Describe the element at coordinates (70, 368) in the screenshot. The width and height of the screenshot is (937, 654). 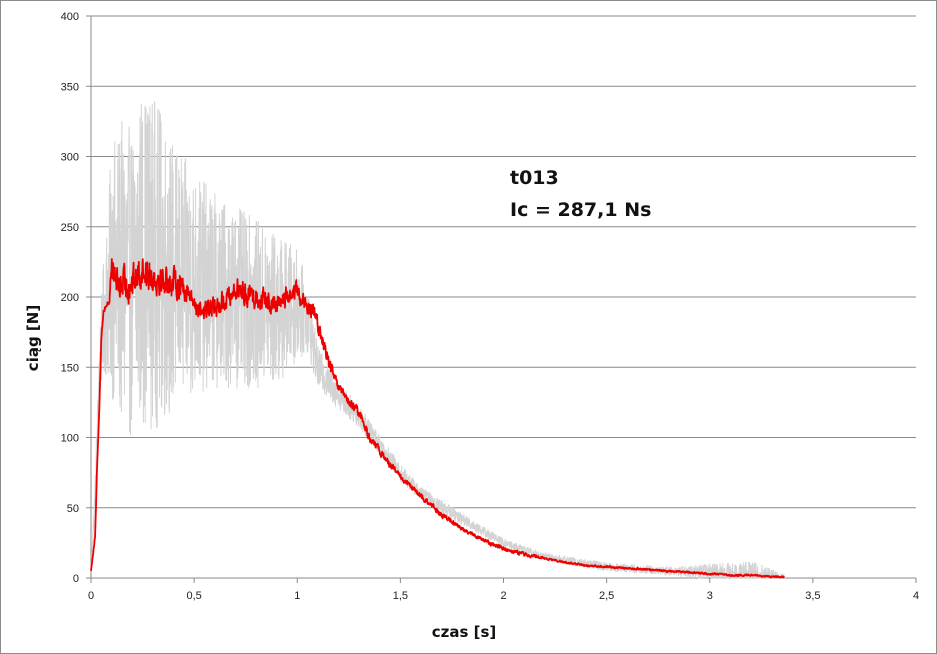
I see `y-tick-label: 150` at that location.